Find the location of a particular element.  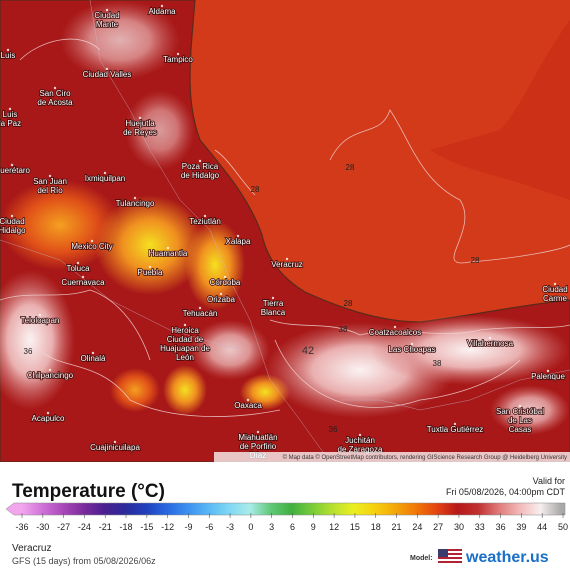

city-label: Juchitán is located at coordinates (360, 440).